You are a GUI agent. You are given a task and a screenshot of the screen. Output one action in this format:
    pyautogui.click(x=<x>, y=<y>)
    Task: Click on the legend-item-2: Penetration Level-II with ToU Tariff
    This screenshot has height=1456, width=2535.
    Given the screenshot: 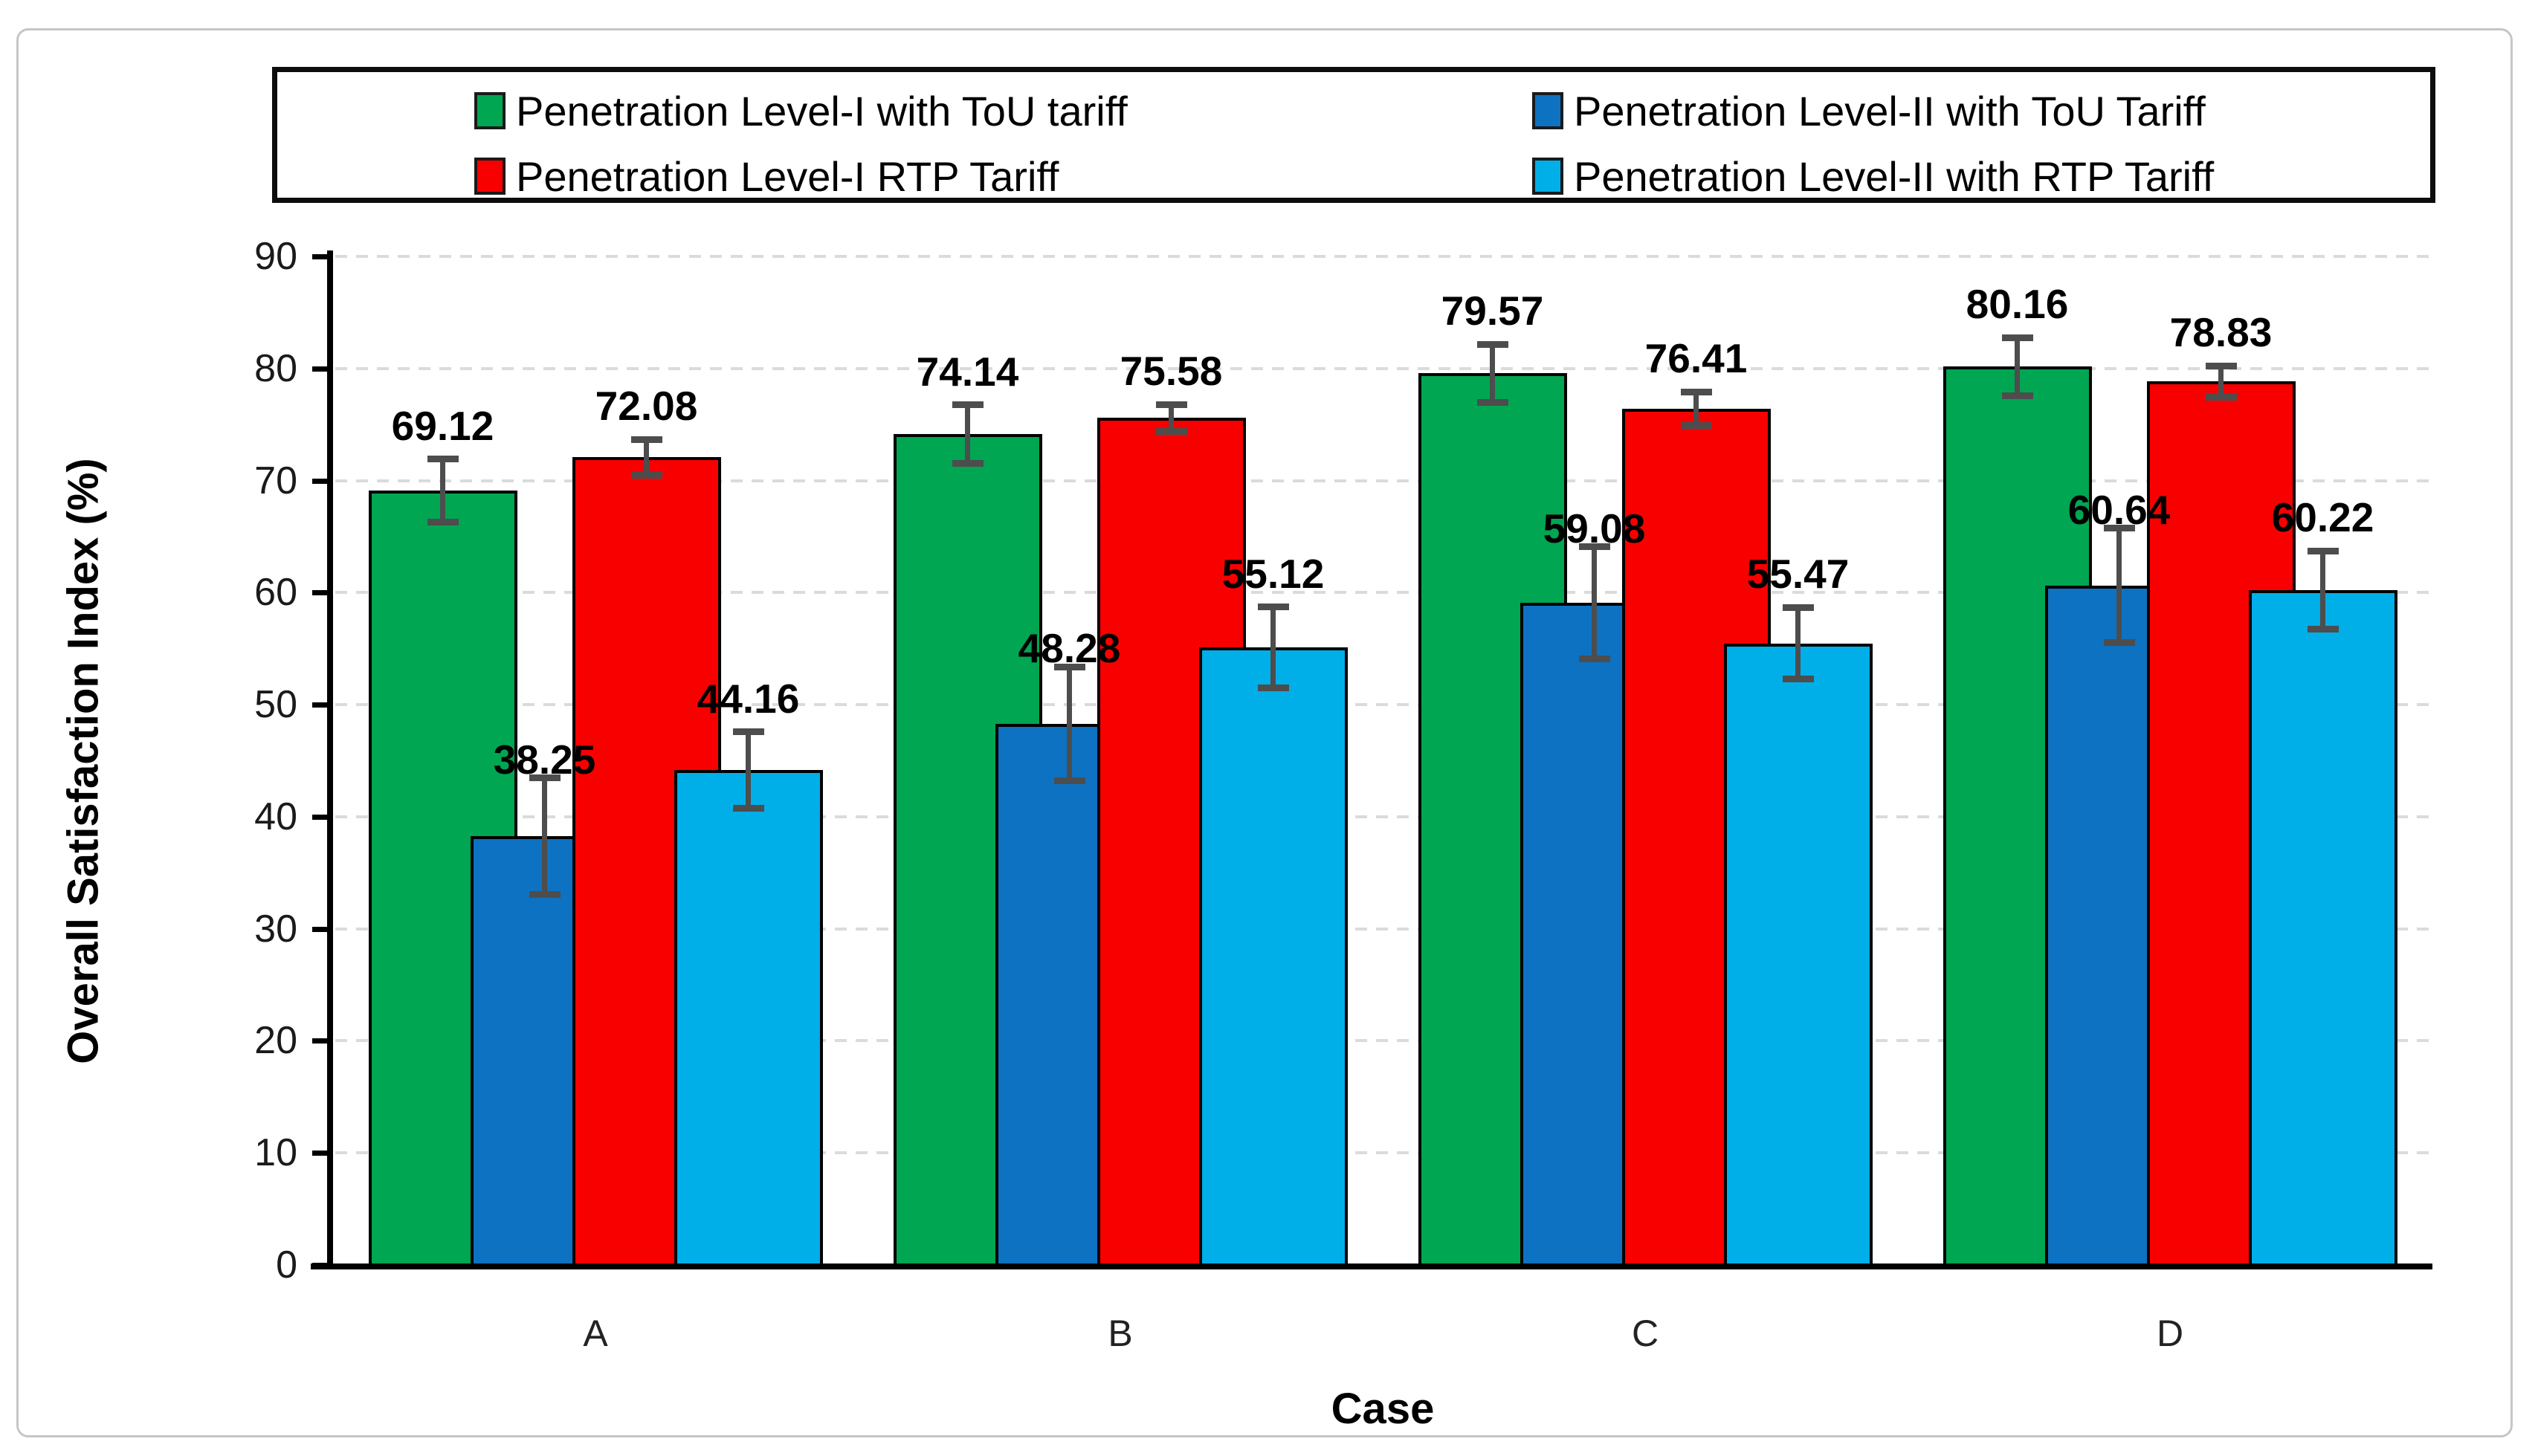 What is the action you would take?
    pyautogui.click(x=1869, y=111)
    